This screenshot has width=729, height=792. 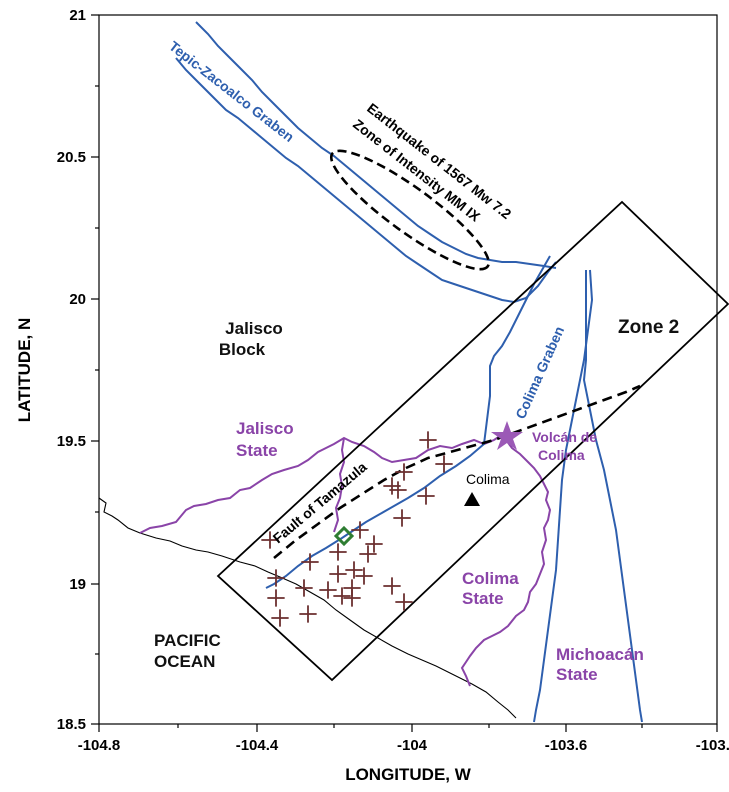 What do you see at coordinates (184, 661) in the screenshot?
I see `label-pacific-ocean: OCEAN` at bounding box center [184, 661].